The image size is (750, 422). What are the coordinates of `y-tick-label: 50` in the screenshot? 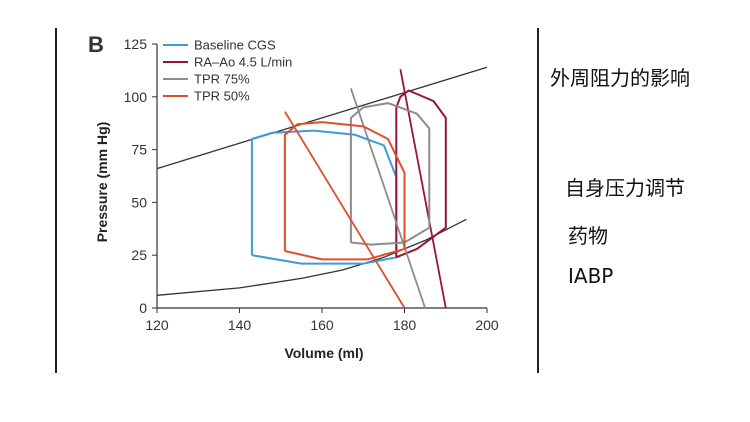 It's located at (139, 202).